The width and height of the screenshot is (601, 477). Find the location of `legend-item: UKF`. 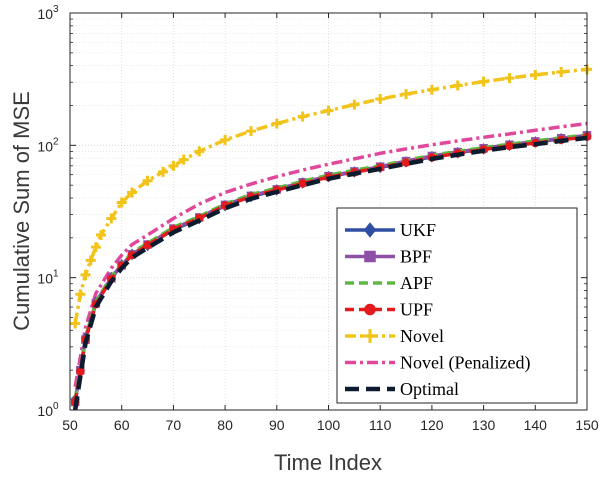

legend-item: UKF is located at coordinates (390, 230).